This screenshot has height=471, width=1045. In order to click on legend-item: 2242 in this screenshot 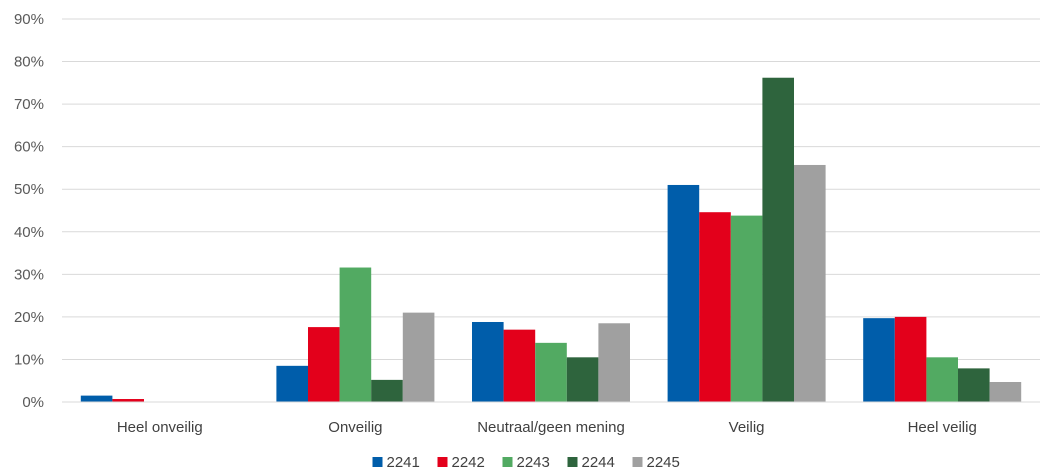, I will do `click(461, 462)`.